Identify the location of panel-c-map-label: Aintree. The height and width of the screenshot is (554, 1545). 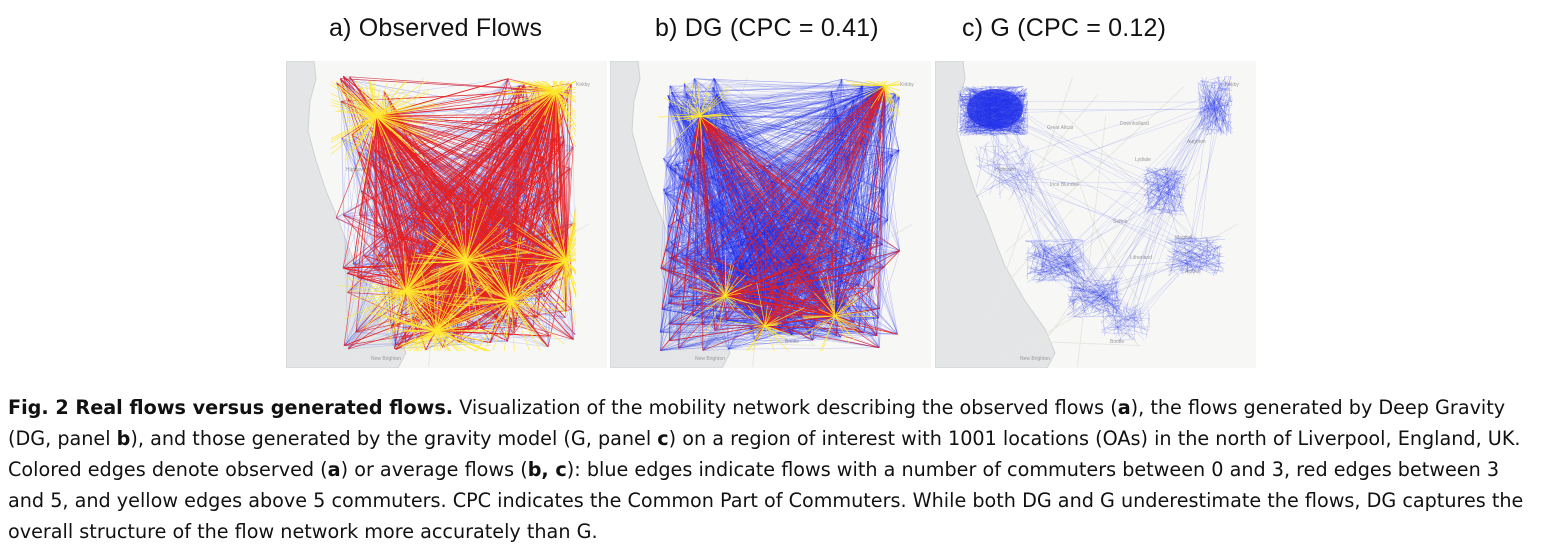
(1193, 272).